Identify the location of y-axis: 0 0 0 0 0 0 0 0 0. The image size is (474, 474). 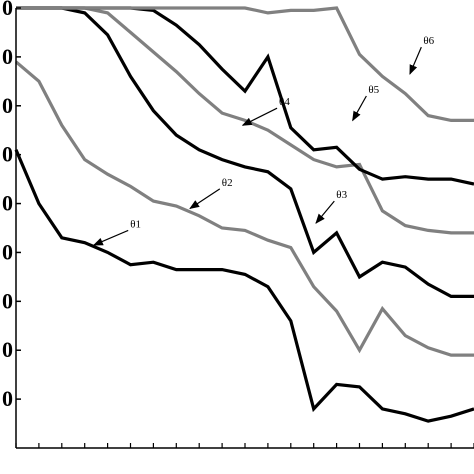
(11, 205).